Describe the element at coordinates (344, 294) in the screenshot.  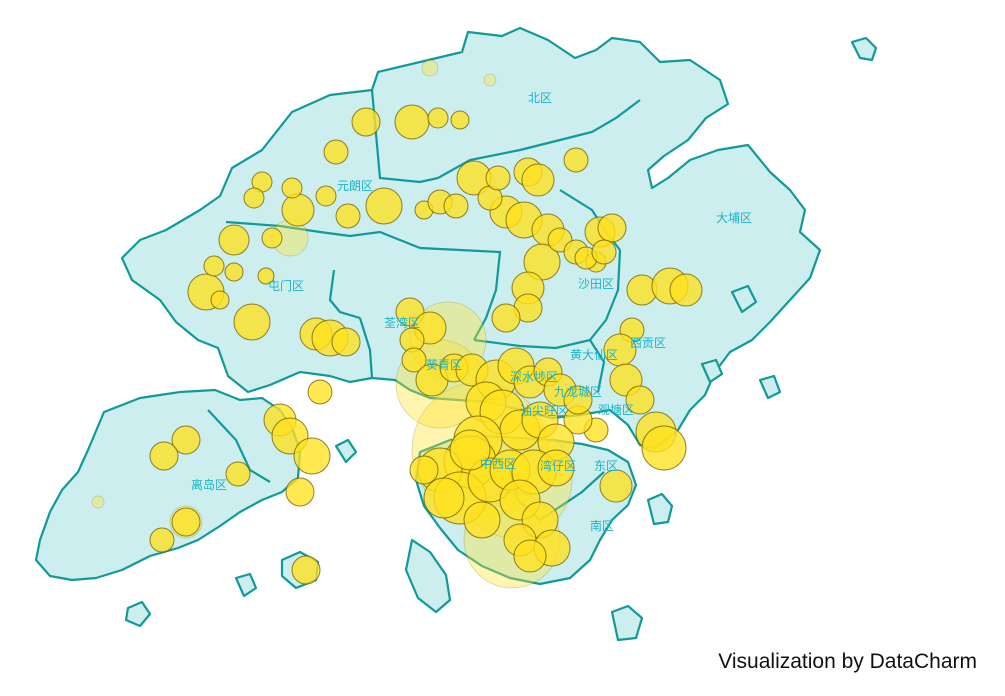
I see `border-tuen-mun-tsuen-wan` at that location.